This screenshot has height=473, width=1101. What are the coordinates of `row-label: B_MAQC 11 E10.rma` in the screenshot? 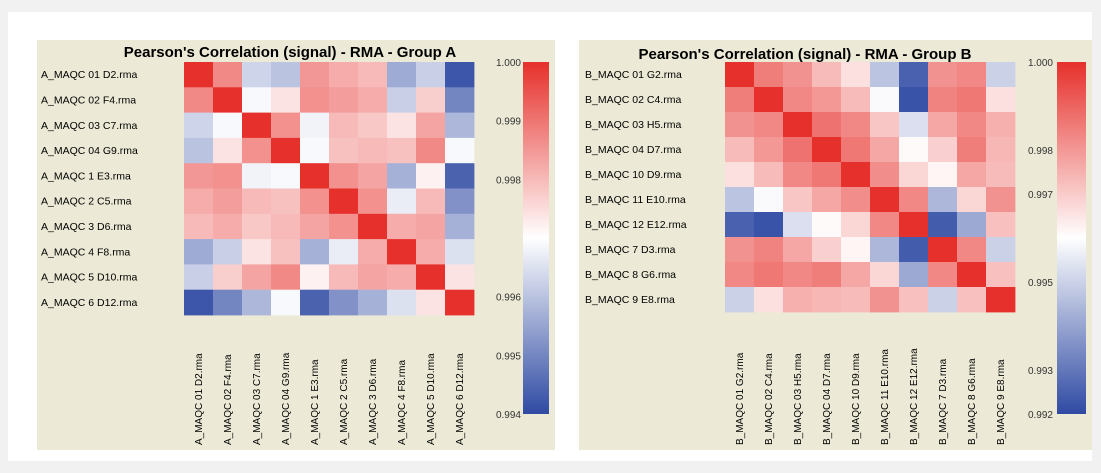 It's located at (635, 200).